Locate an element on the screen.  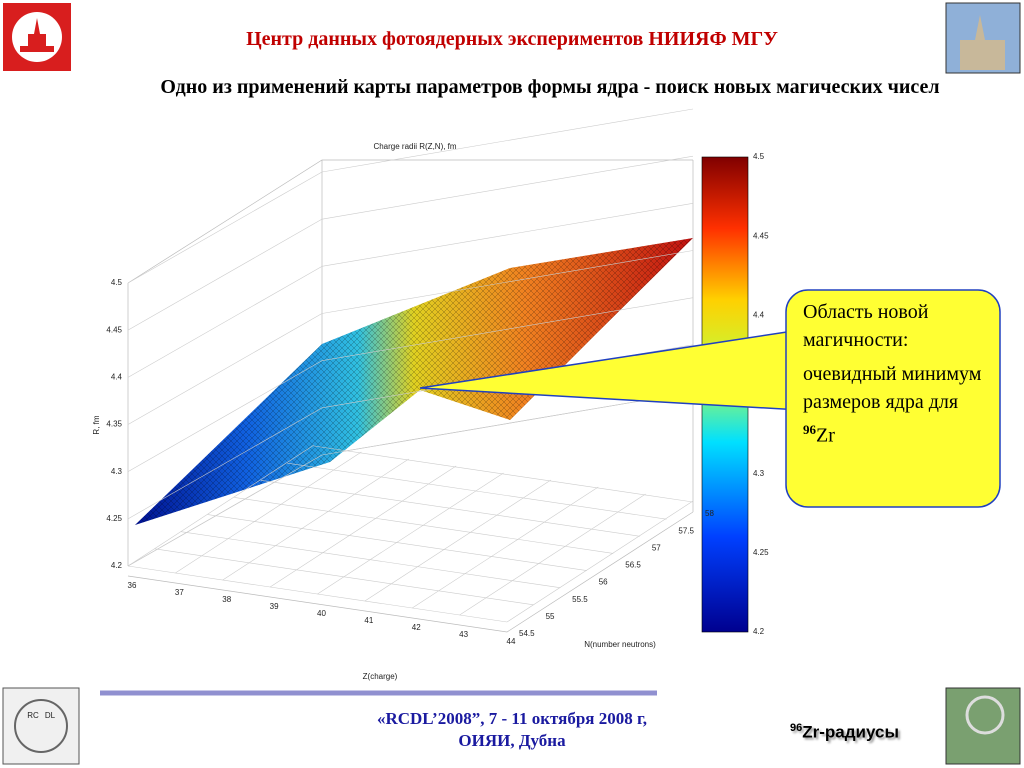
z-tick-label: 37 is located at coordinates (179, 592).